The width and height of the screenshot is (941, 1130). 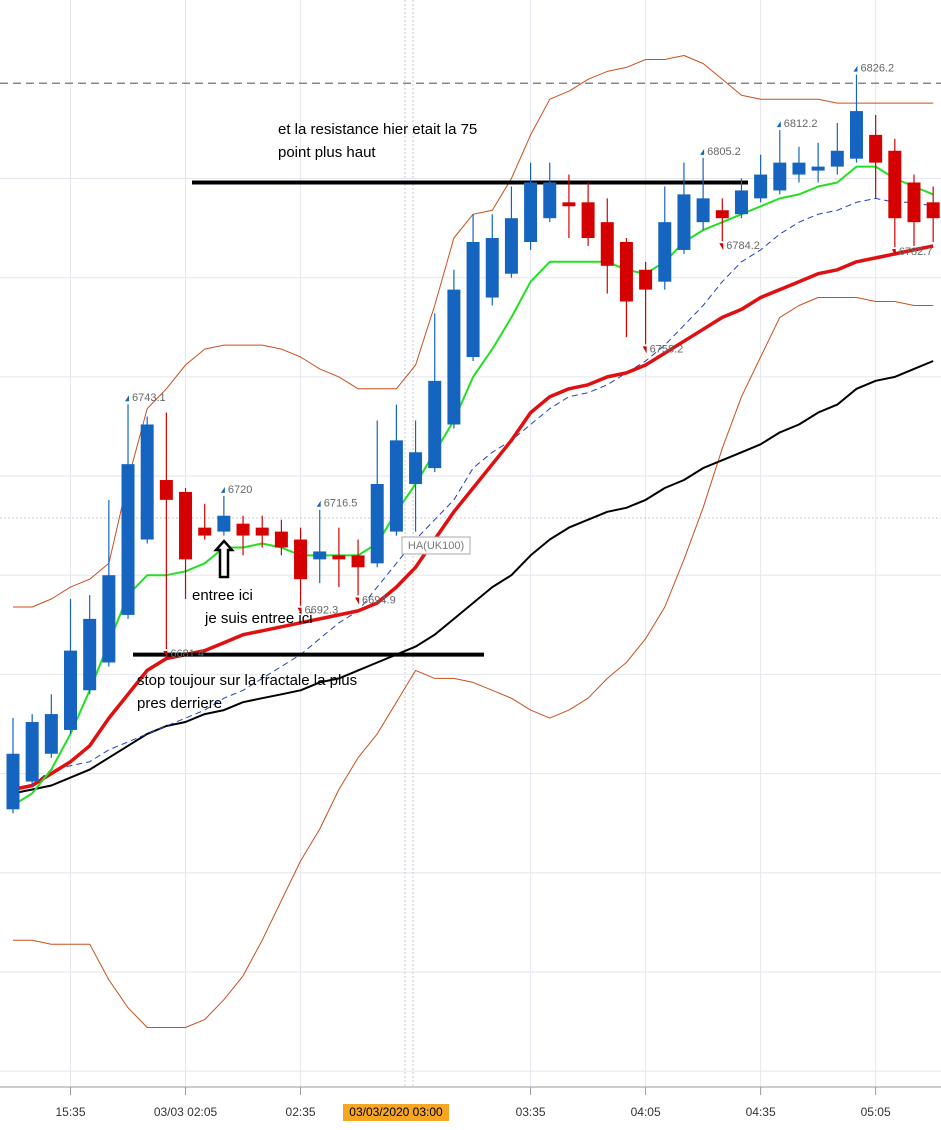 What do you see at coordinates (646, 1112) in the screenshot?
I see `x-tick-label: 04:05` at bounding box center [646, 1112].